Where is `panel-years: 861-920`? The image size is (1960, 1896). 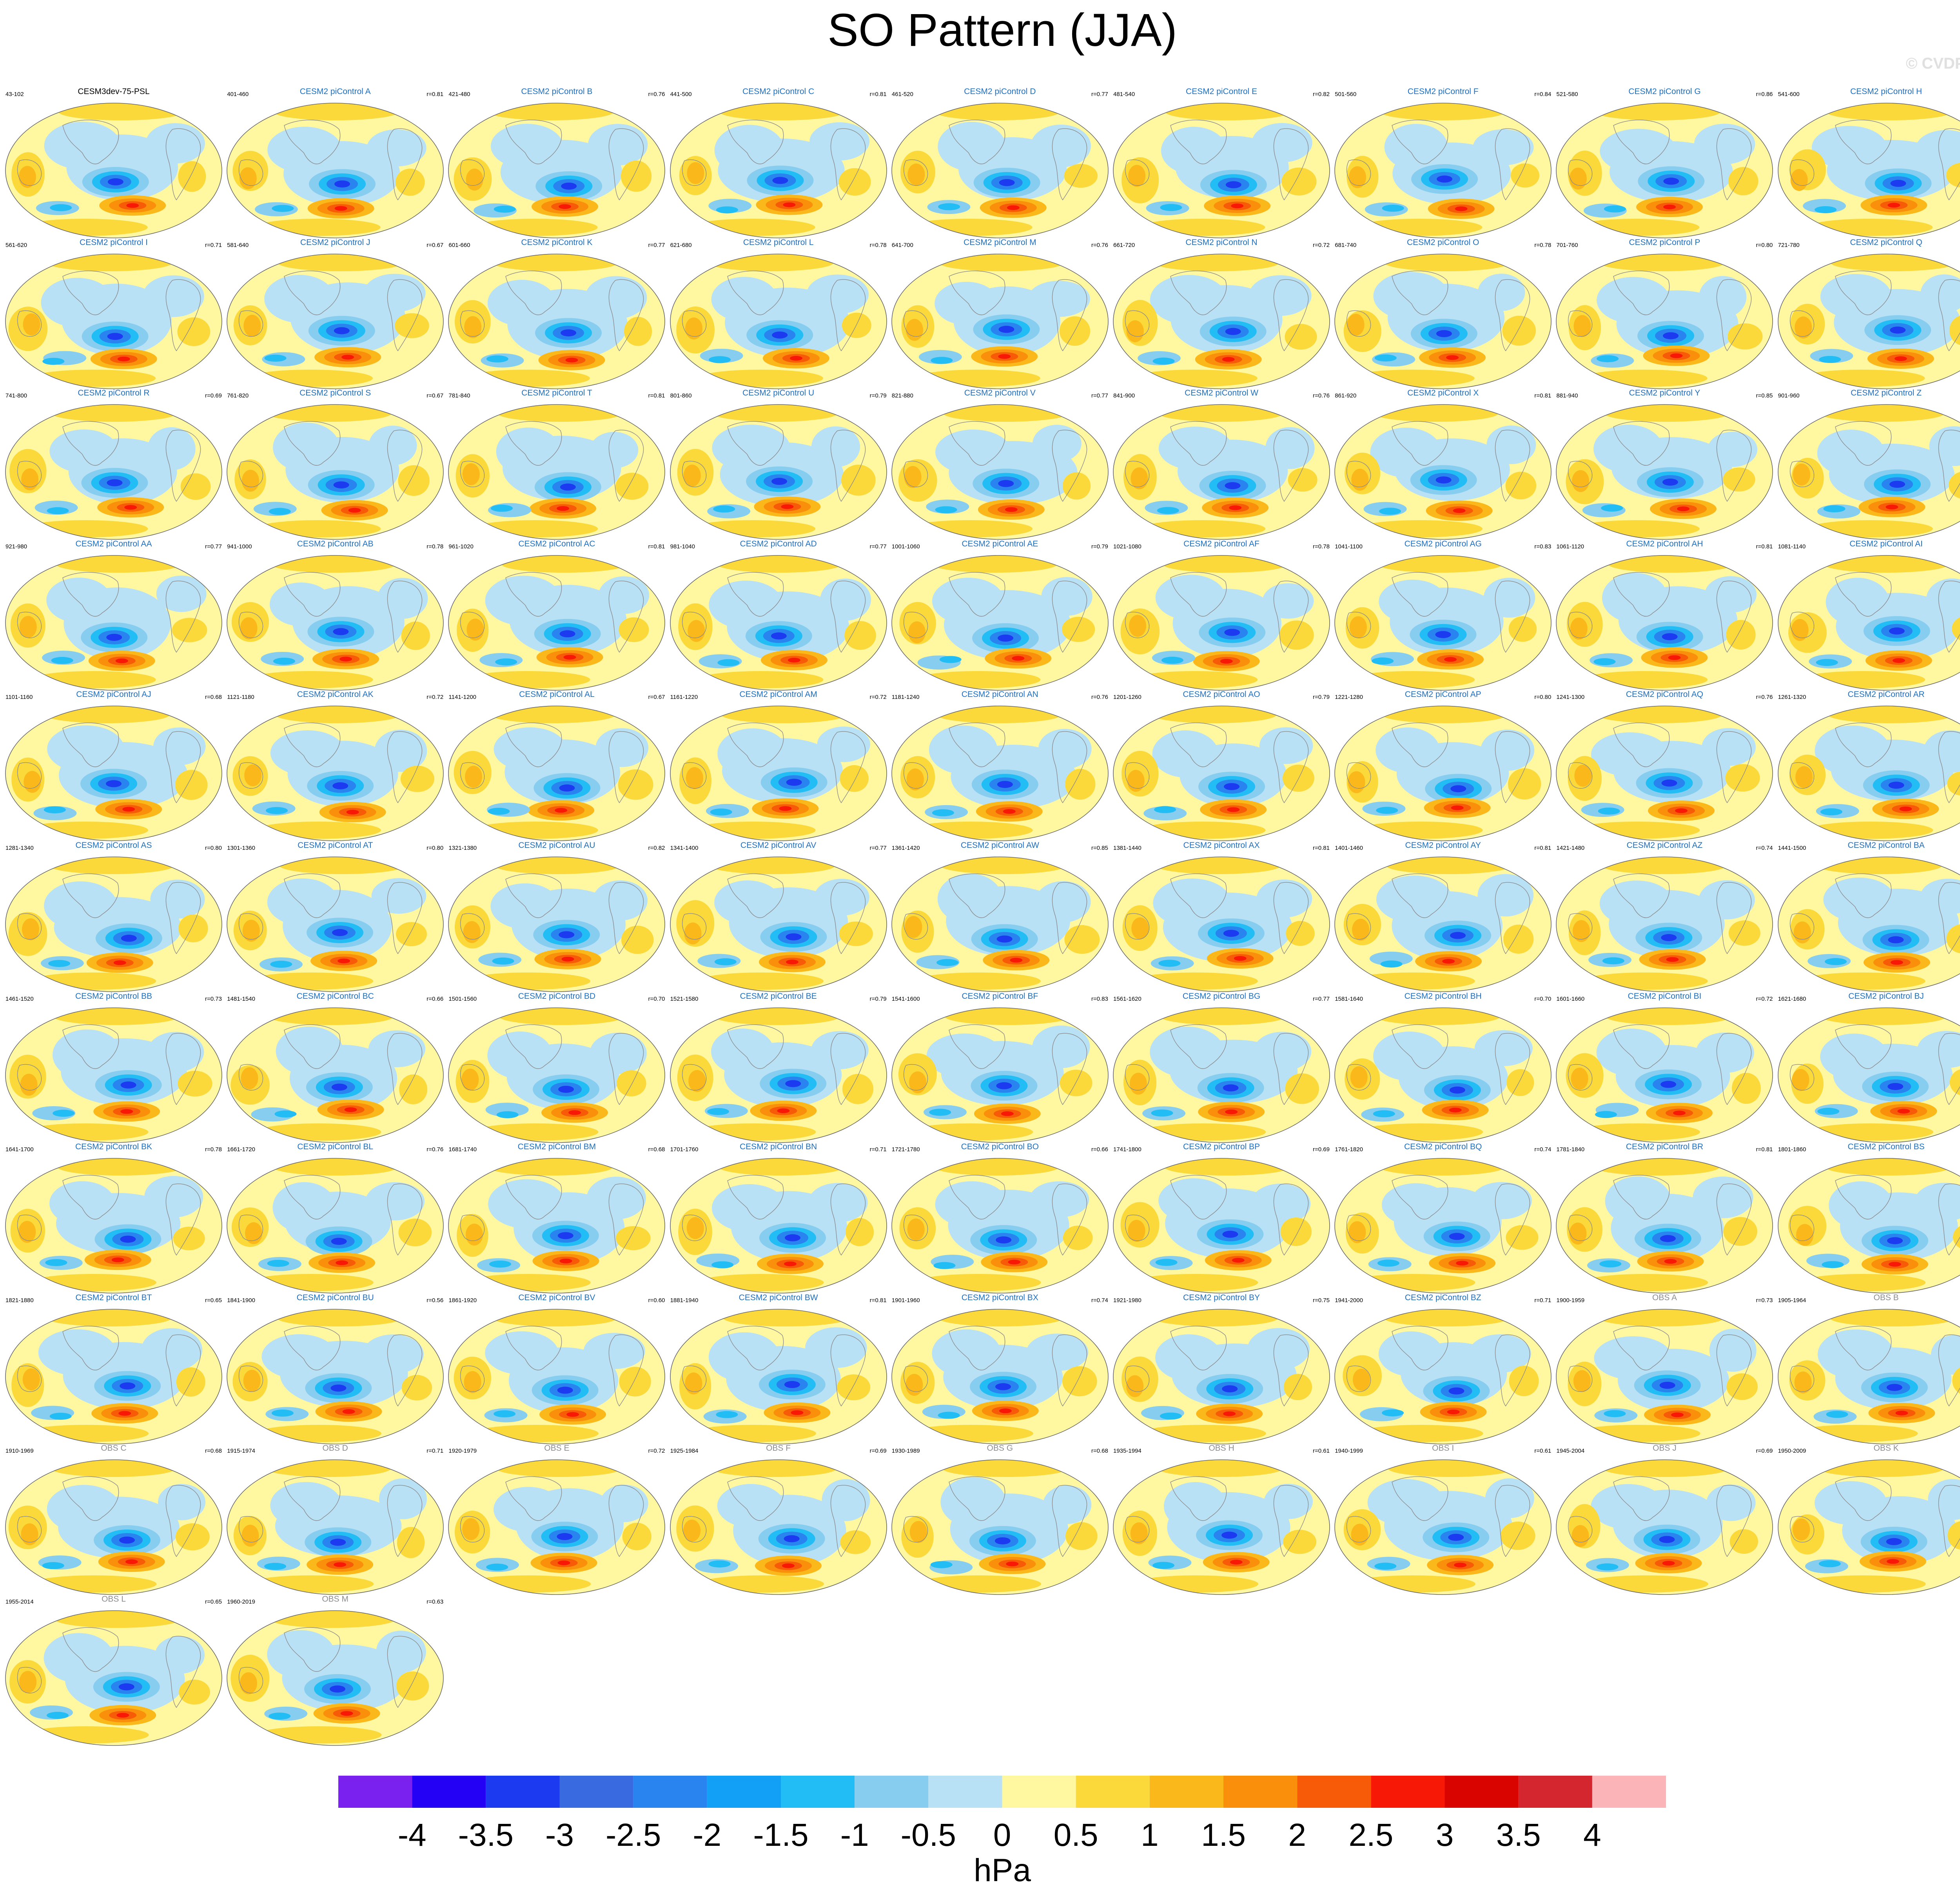
panel-years: 861-920 is located at coordinates (1346, 395).